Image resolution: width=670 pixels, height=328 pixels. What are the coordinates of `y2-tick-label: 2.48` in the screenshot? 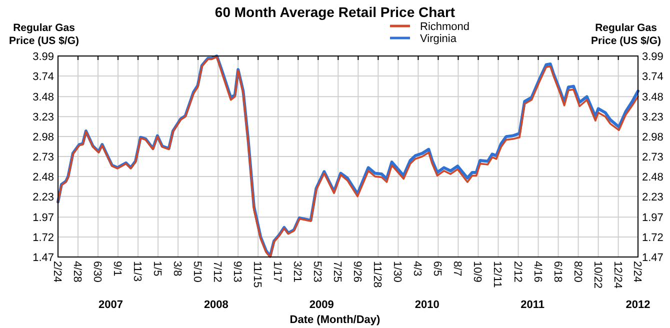 It's located at (653, 177).